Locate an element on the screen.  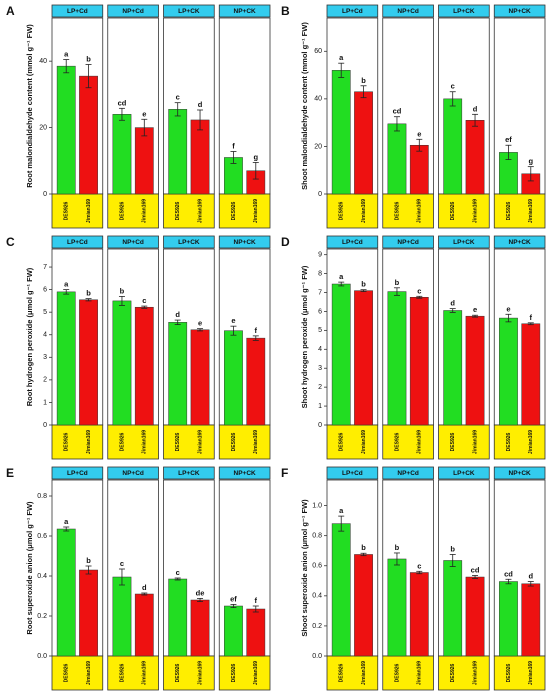
y-axis-label: Root hydrogen peroxide (μmol g⁻¹ FW) is located at coordinates (29, 336).